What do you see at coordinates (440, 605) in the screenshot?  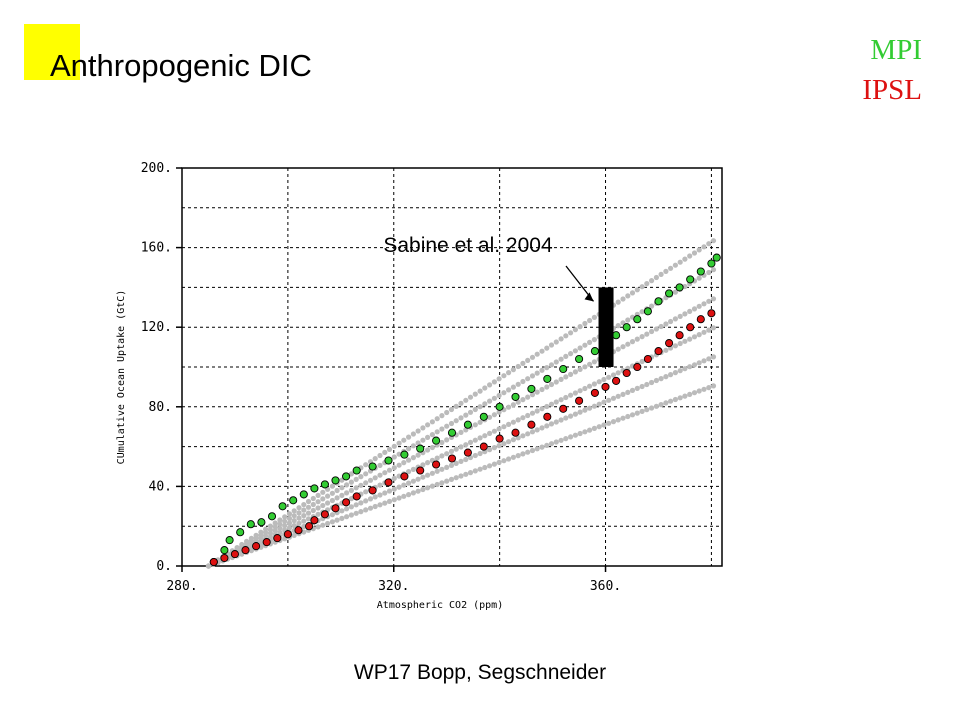 I see `x-axis-title: Atmospheric CO2 (ppm)` at bounding box center [440, 605].